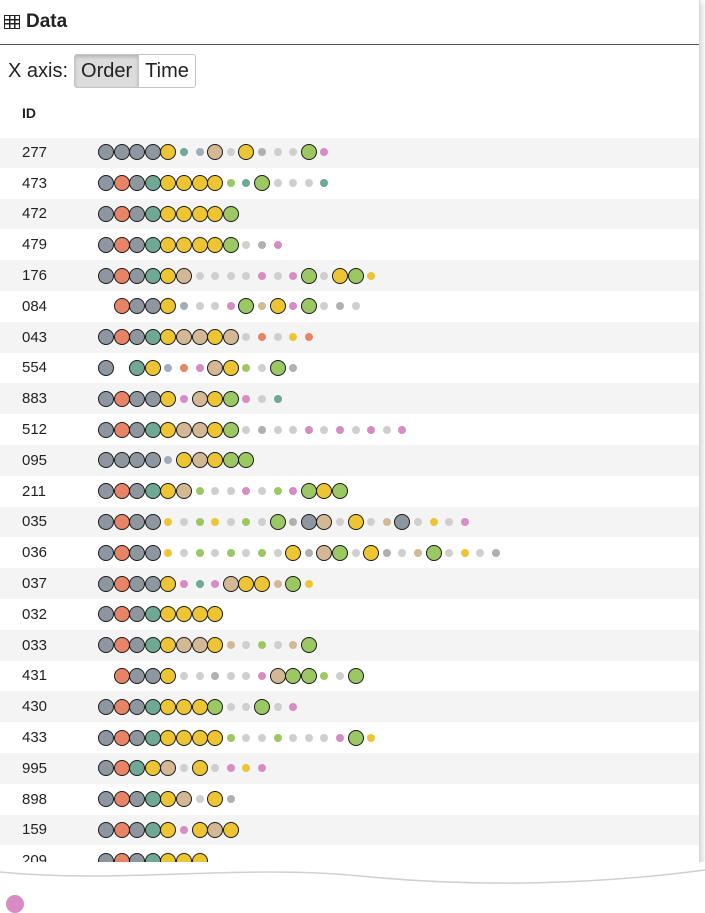  What do you see at coordinates (349, 614) in the screenshot?
I see `table-row: 032` at bounding box center [349, 614].